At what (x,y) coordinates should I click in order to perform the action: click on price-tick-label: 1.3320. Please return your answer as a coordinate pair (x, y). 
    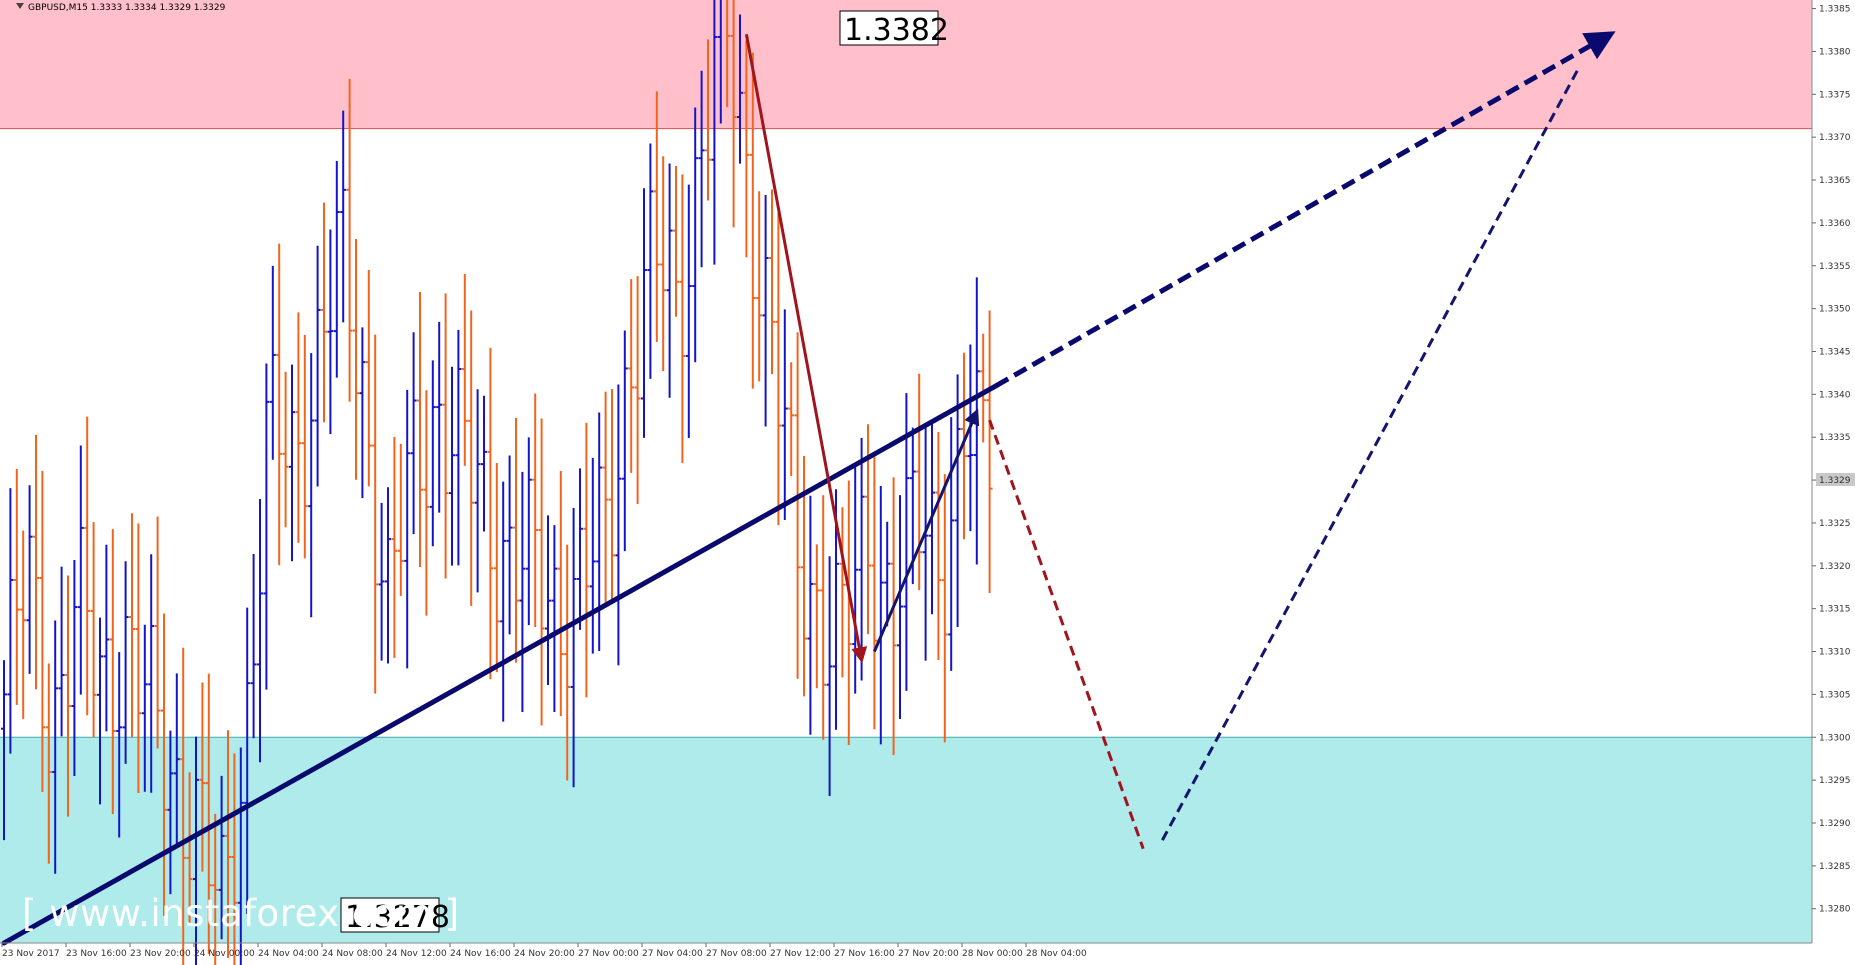
    Looking at the image, I should click on (1835, 567).